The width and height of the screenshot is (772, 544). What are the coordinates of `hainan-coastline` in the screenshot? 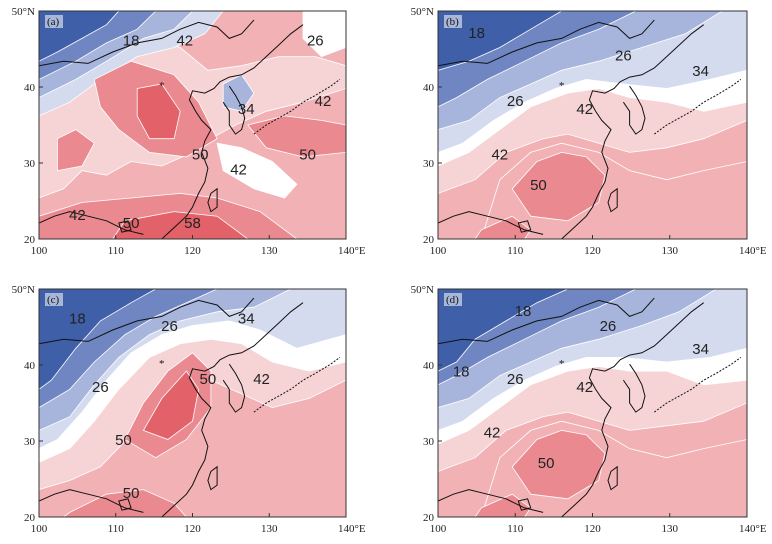 It's located at (524, 504).